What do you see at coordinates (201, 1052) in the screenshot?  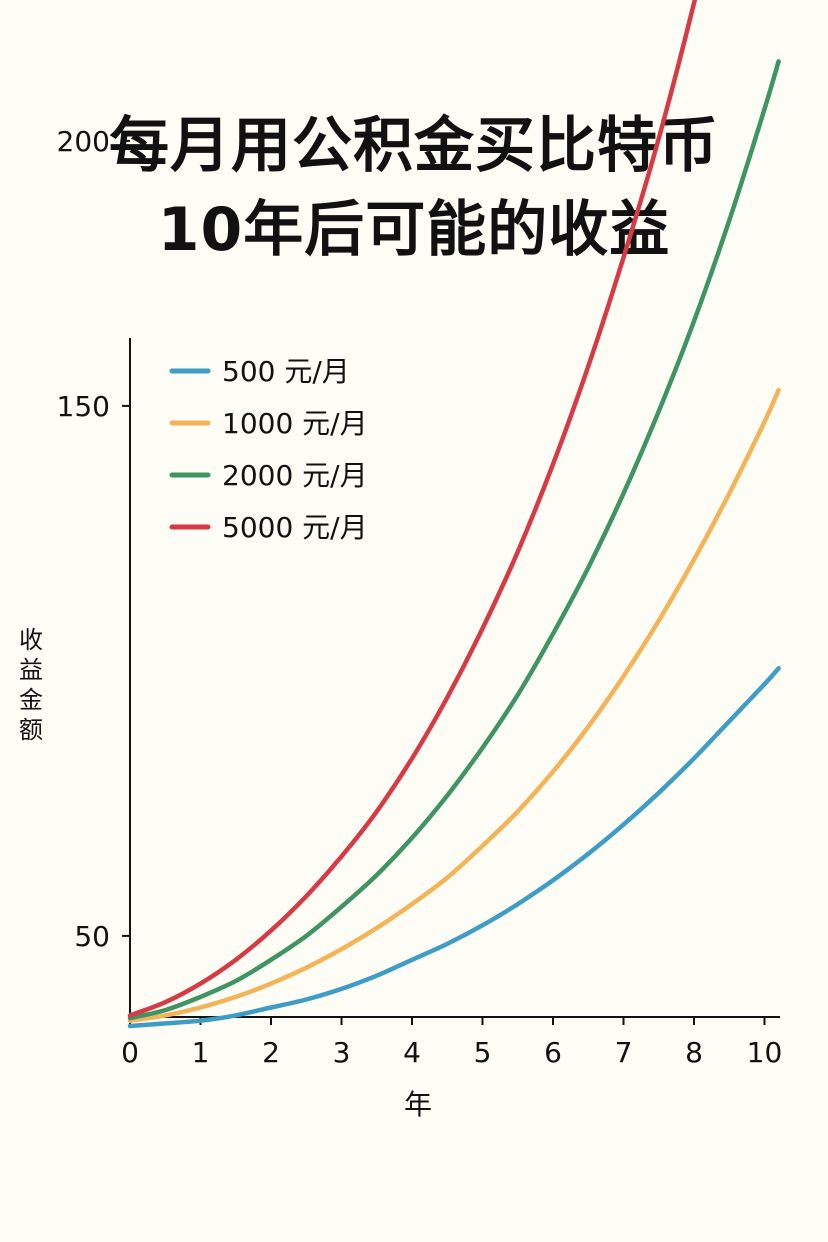 I see `x-tick-label: 1` at bounding box center [201, 1052].